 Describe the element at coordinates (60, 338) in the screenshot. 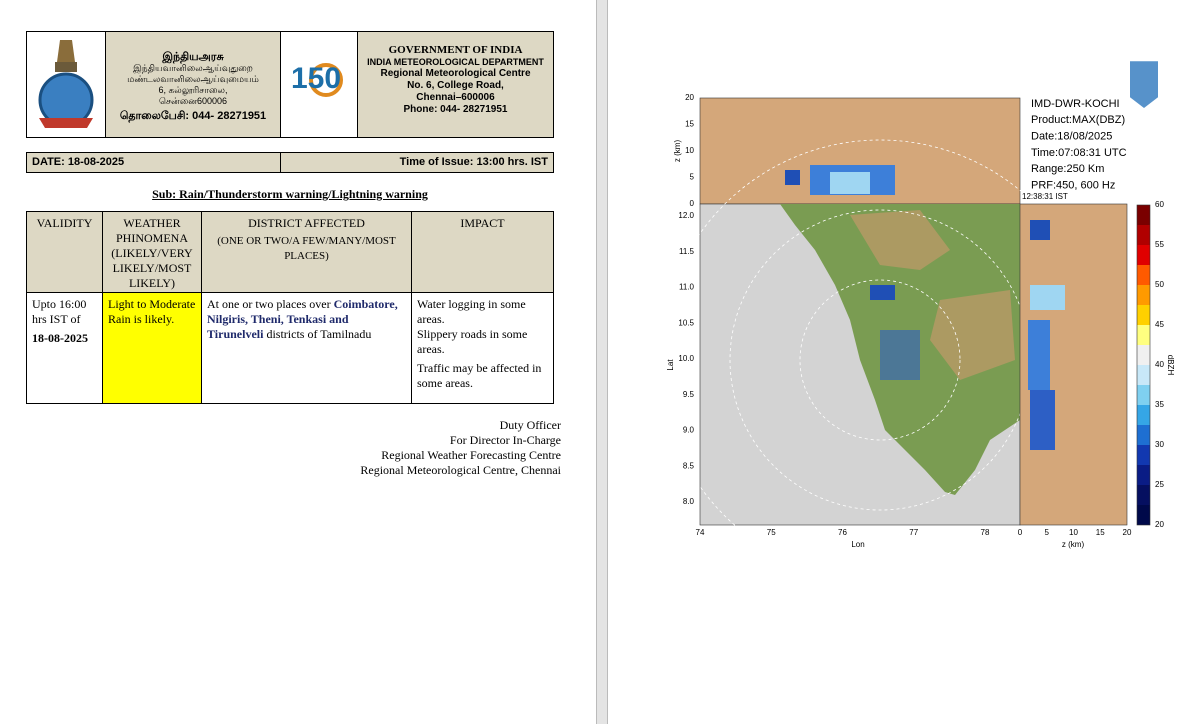

I see `cell-text: 18-08-2025` at that location.